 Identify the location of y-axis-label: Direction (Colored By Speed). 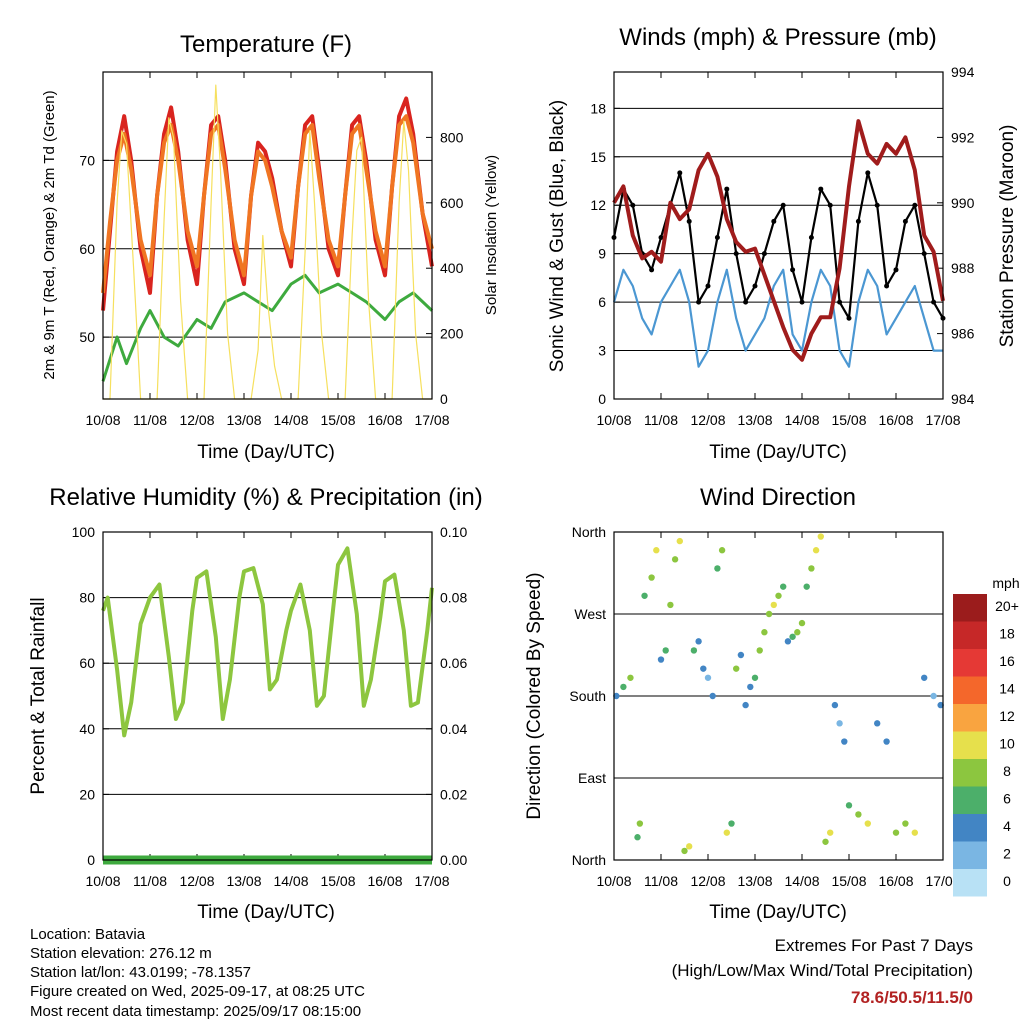
(534, 695).